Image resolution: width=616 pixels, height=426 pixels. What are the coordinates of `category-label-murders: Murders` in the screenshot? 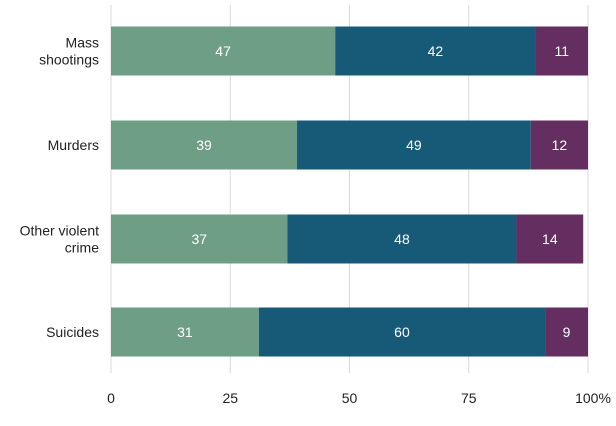 It's located at (73, 145).